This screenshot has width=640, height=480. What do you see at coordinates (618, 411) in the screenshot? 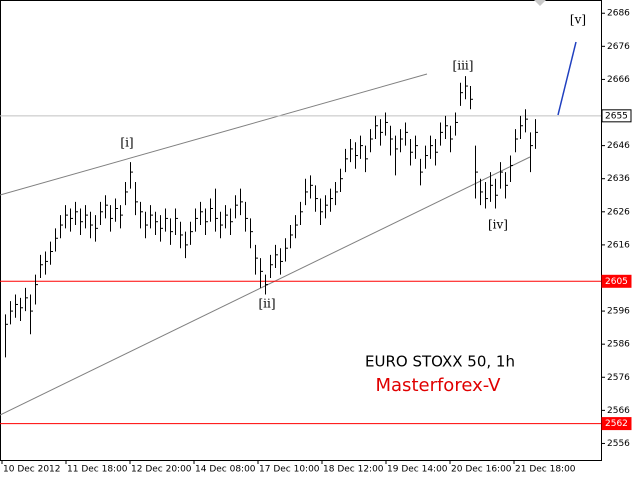
I see `y-tick-label: 2566` at bounding box center [618, 411].